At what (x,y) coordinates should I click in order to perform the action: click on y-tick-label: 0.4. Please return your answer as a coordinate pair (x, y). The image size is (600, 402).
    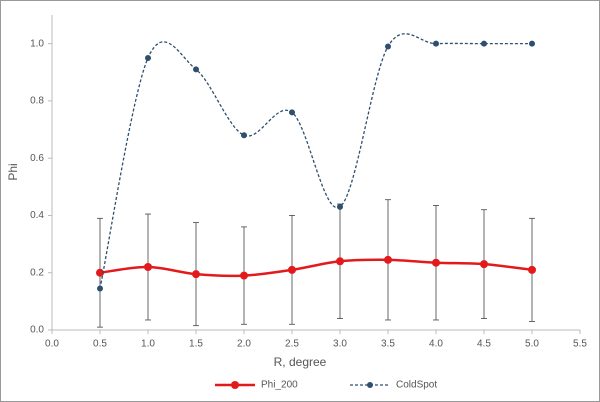
    Looking at the image, I should click on (37, 215).